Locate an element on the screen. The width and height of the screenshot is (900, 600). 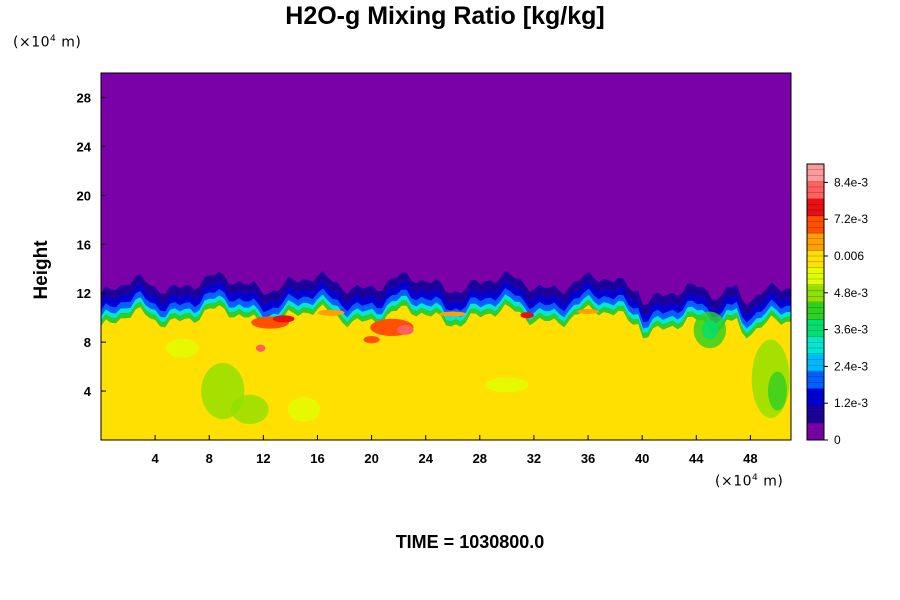
colorbar-frame is located at coordinates (815, 302).